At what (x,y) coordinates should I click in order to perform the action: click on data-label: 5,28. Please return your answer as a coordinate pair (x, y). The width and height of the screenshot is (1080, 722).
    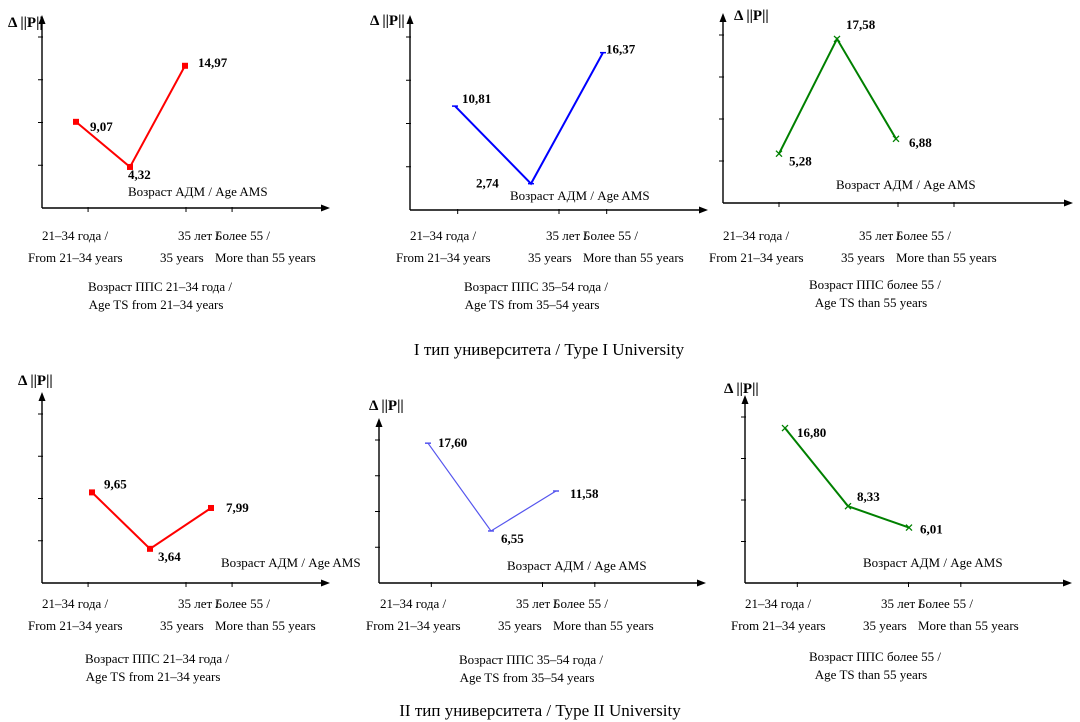
    Looking at the image, I should click on (800, 161).